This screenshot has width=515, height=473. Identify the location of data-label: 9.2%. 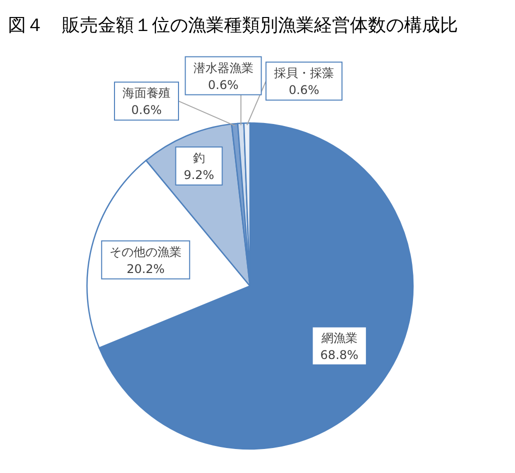
(199, 175).